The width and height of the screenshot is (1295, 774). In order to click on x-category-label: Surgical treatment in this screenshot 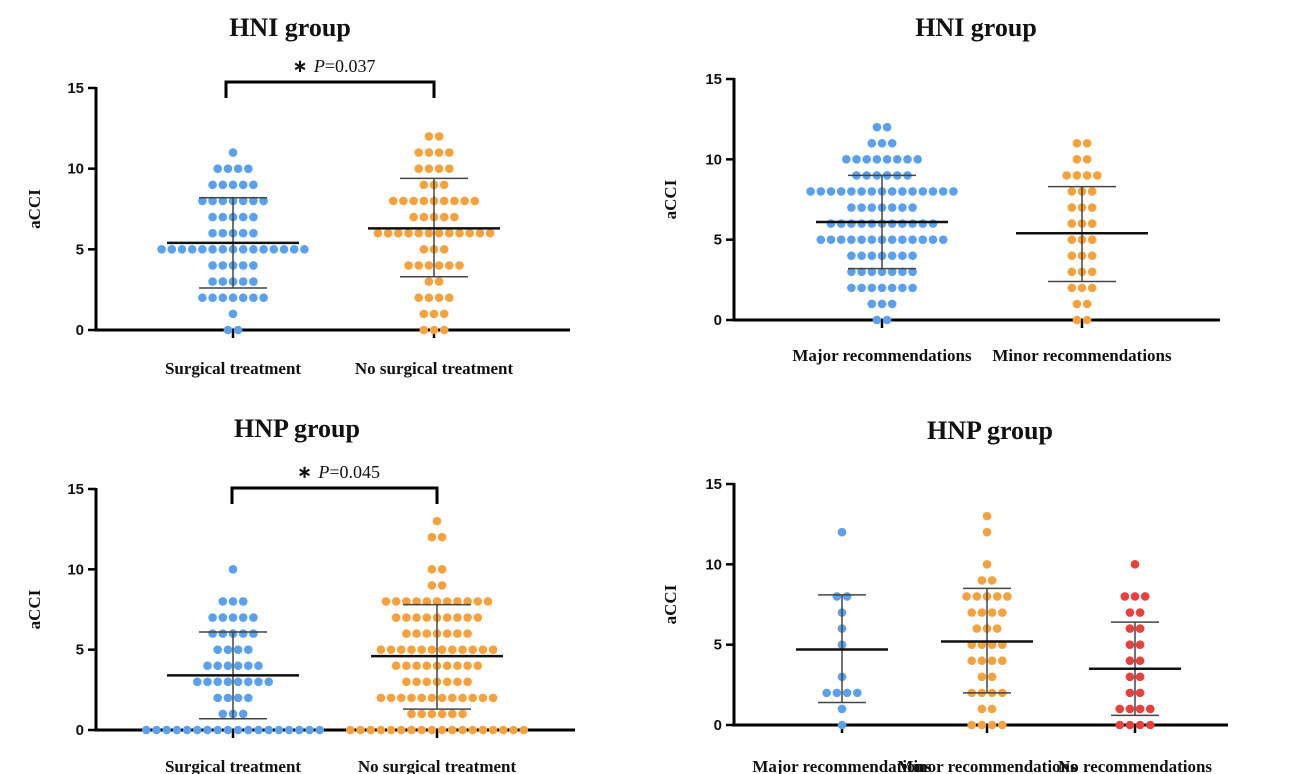, I will do `click(233, 368)`.